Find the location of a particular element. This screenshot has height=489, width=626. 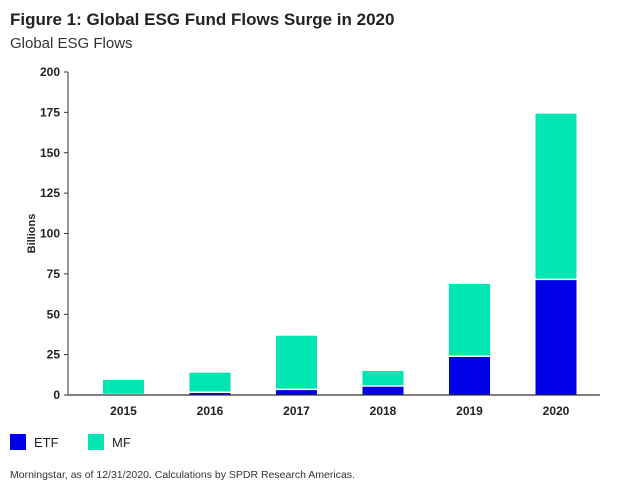

bar-mf-2020 is located at coordinates (556, 196).